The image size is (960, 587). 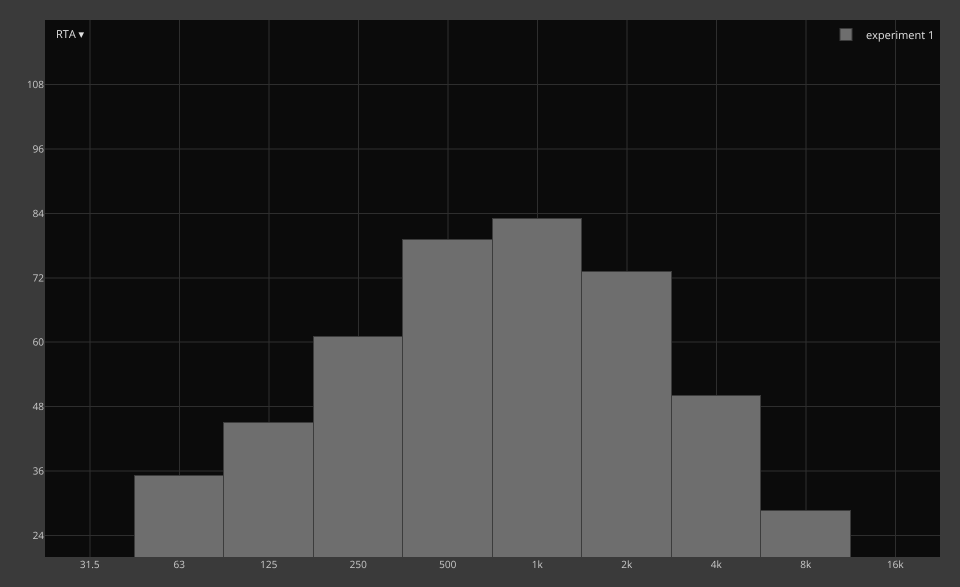 What do you see at coordinates (70, 34) in the screenshot?
I see `text: RTA ▾` at bounding box center [70, 34].